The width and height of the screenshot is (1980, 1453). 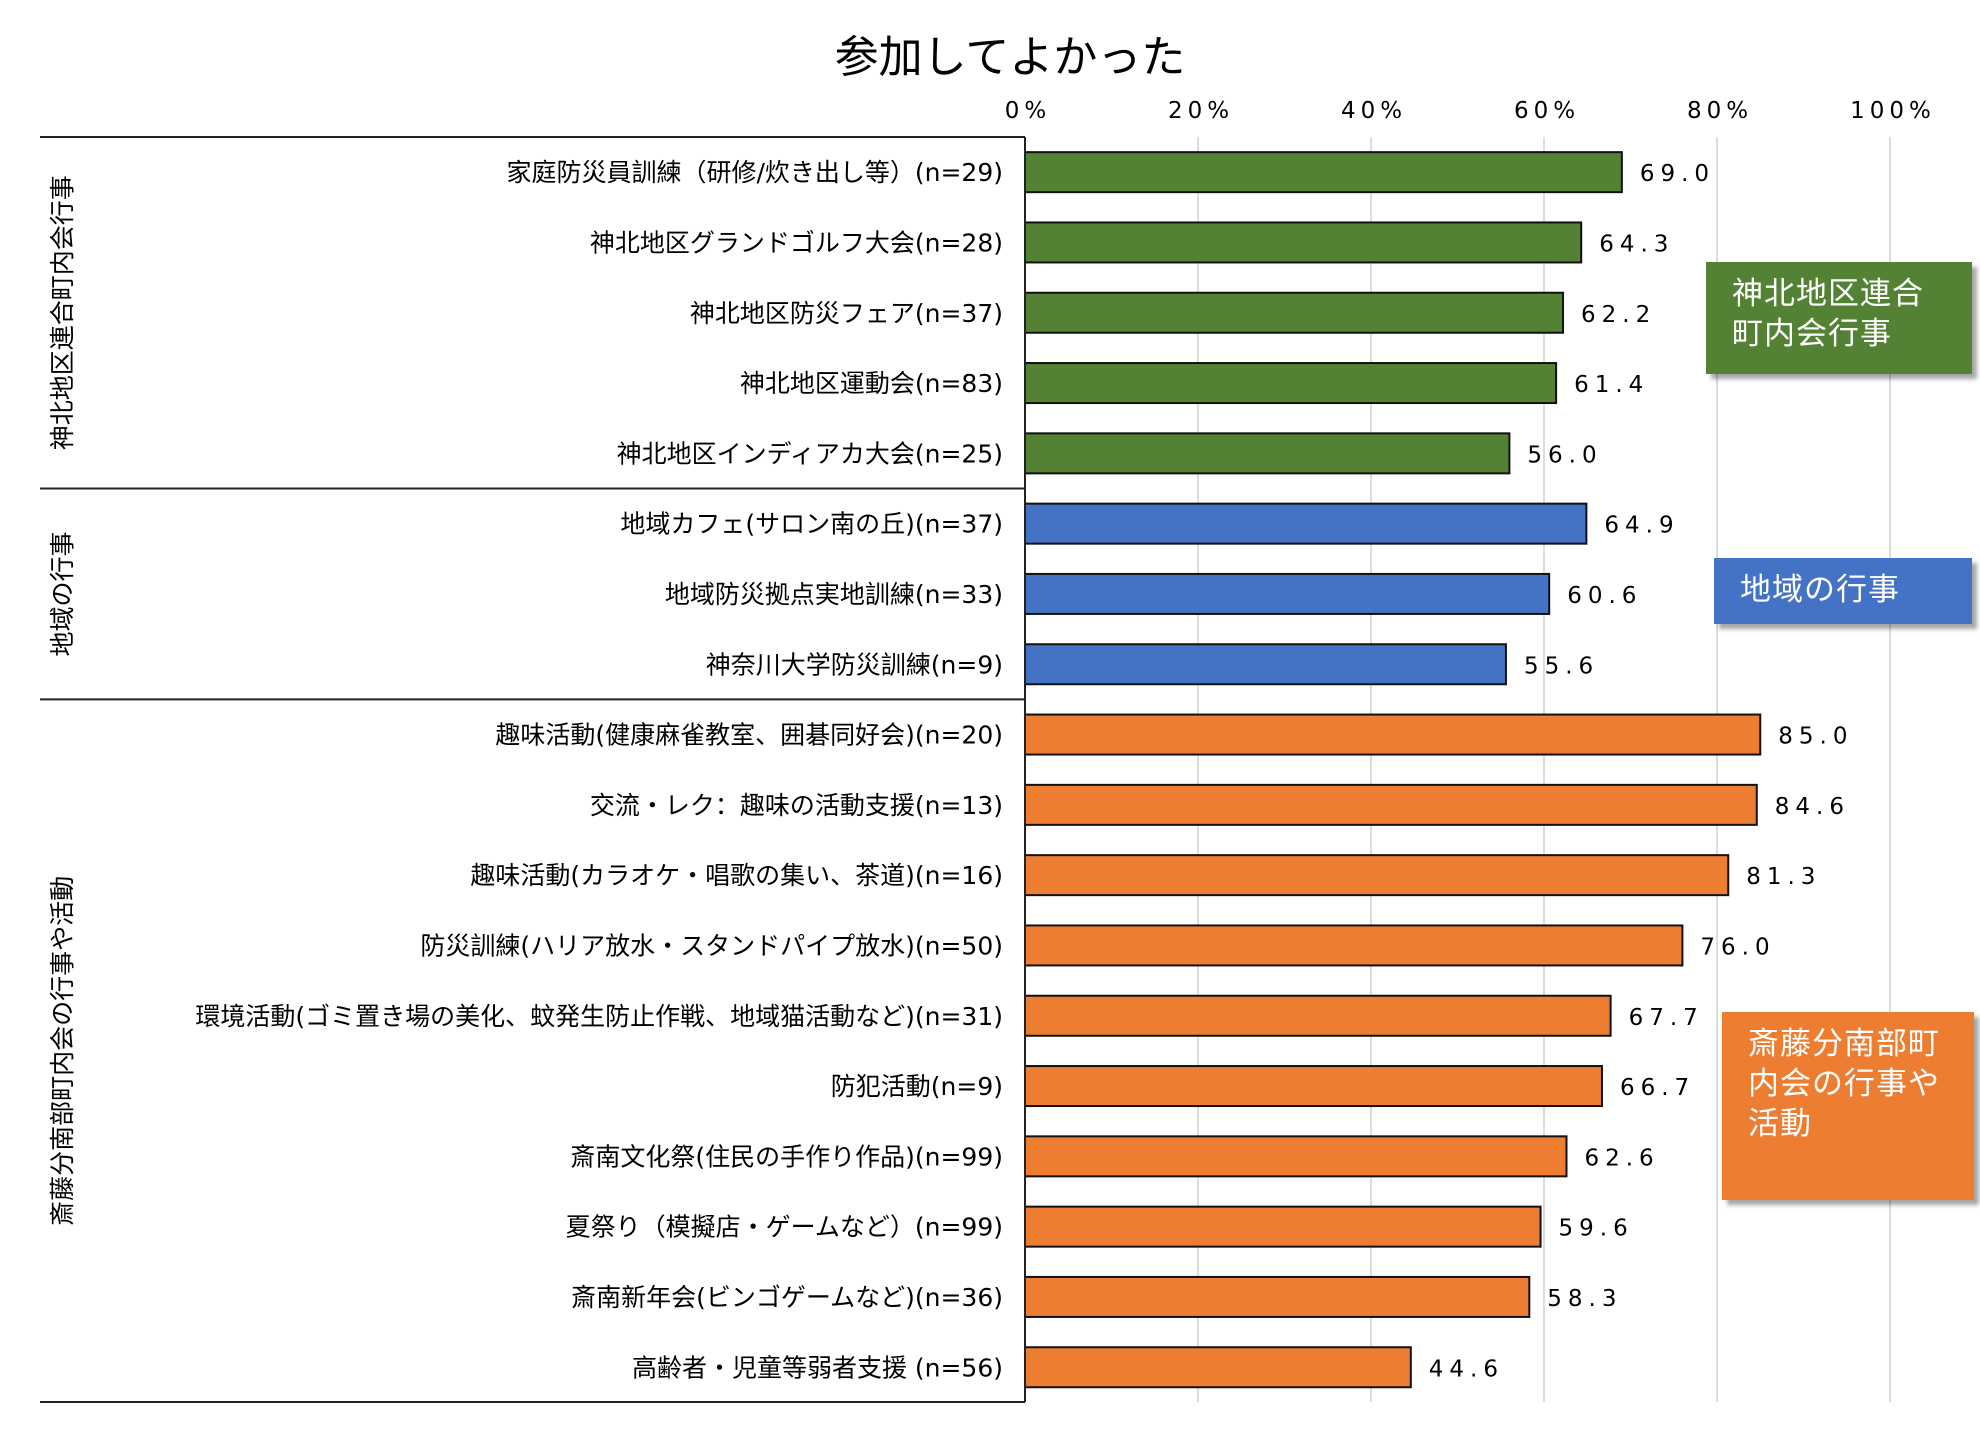 I want to click on x-tick-label: 80%, so click(x=1720, y=111).